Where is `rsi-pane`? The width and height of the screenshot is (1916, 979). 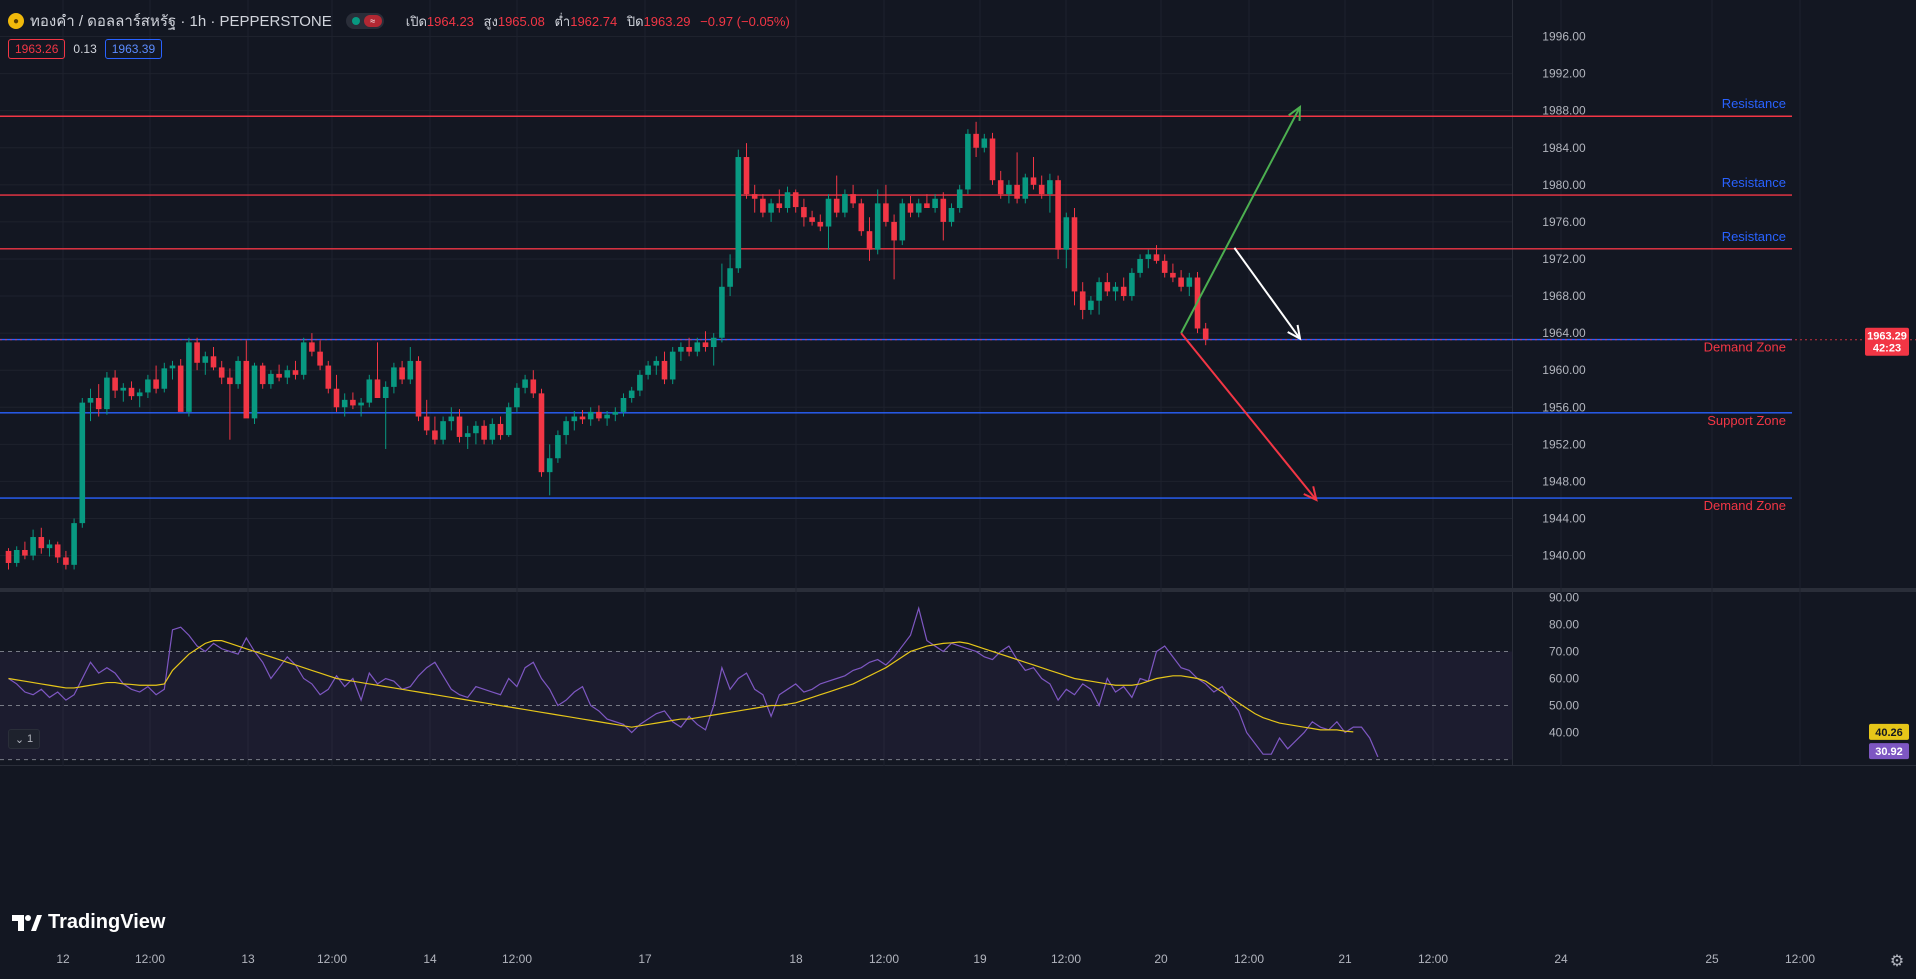
rsi-pane is located at coordinates (756, 683).